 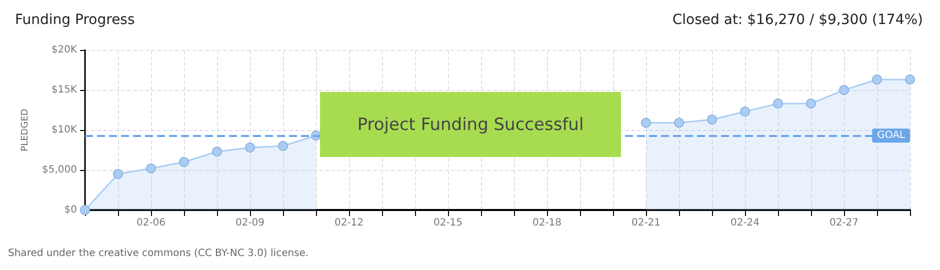 I want to click on x-tick-label: 02-27, so click(x=844, y=223).